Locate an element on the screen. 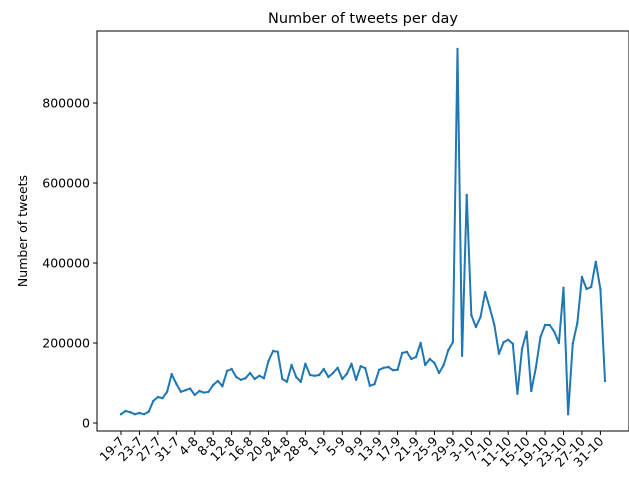 The height and width of the screenshot is (479, 629). y-tick-label: 0 is located at coordinates (86, 423).